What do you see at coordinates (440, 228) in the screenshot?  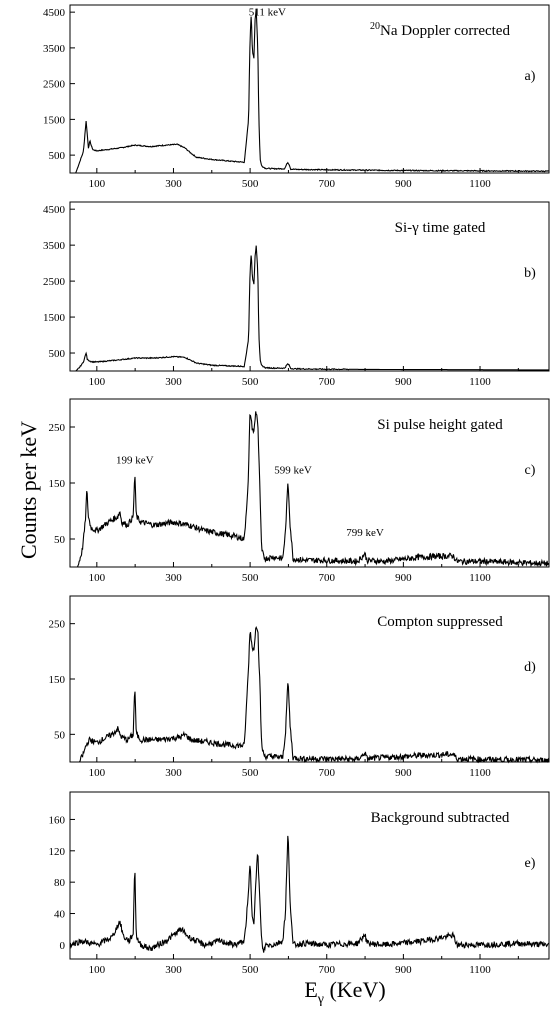 I see `panel-title: Si-γ time gated` at bounding box center [440, 228].